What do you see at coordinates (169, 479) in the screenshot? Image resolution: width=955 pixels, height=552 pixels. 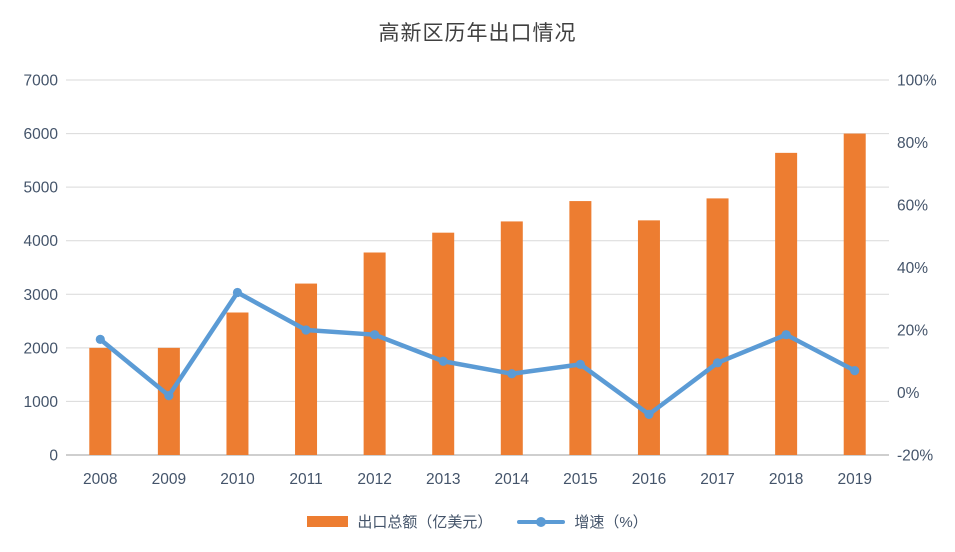 I see `x-axis-tick-label: 2009` at bounding box center [169, 479].